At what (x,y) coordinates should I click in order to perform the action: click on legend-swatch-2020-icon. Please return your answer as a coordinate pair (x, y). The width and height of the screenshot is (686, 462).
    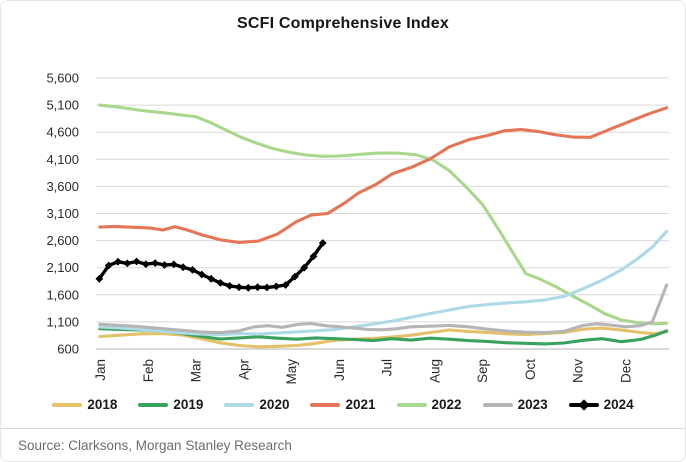
    Looking at the image, I should click on (239, 404).